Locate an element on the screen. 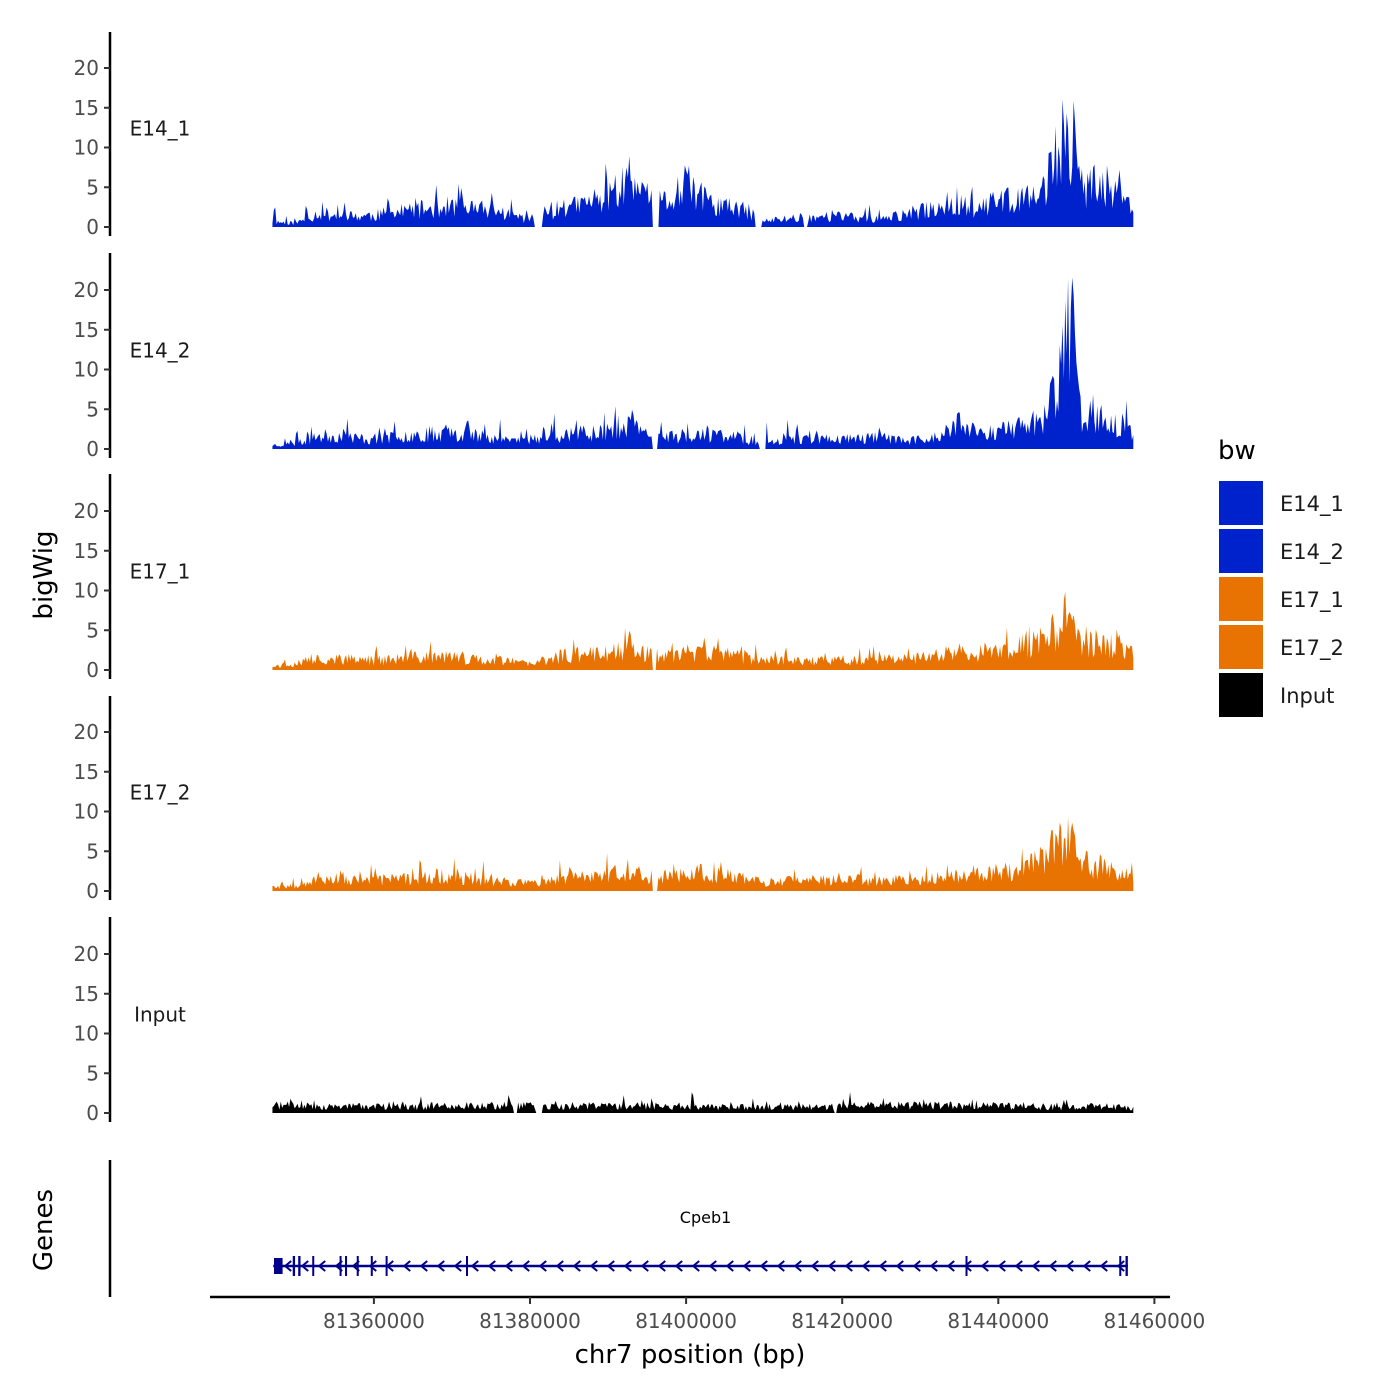  x-tick-label: 81400000 is located at coordinates (686, 1321).